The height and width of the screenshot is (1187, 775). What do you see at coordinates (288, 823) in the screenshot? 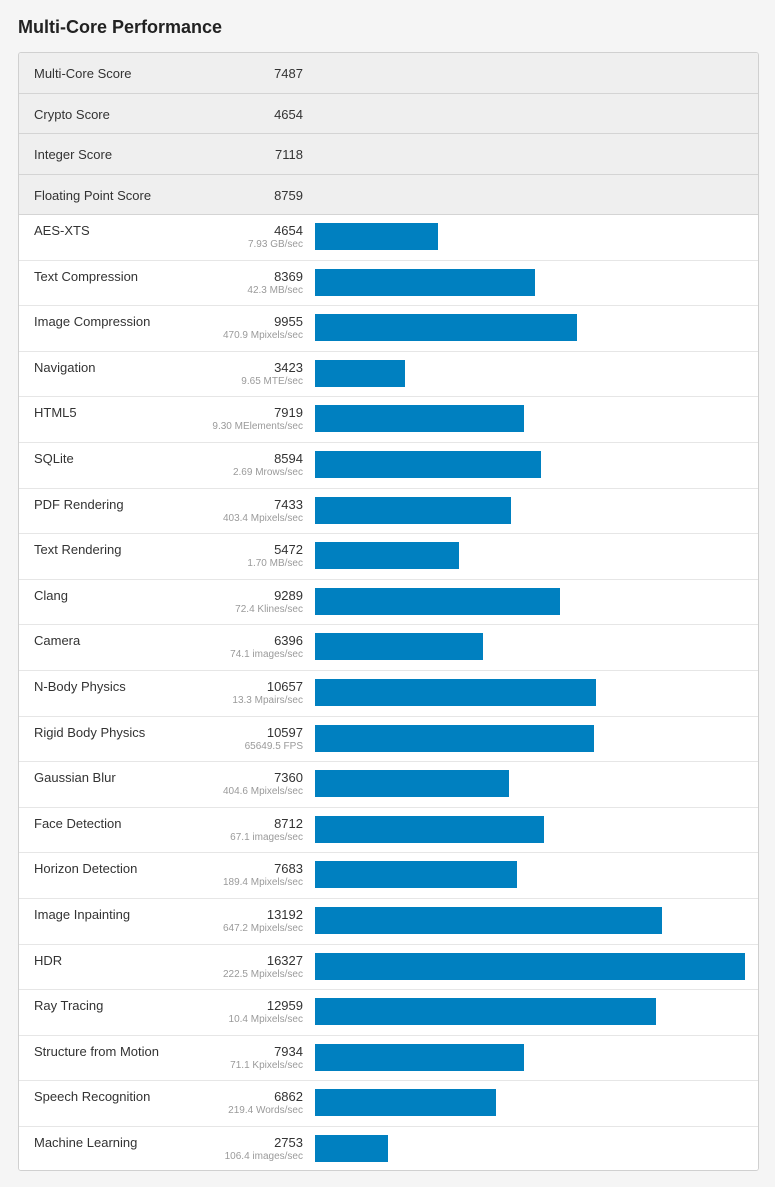
I see `benchmark-score: 8712` at bounding box center [288, 823].